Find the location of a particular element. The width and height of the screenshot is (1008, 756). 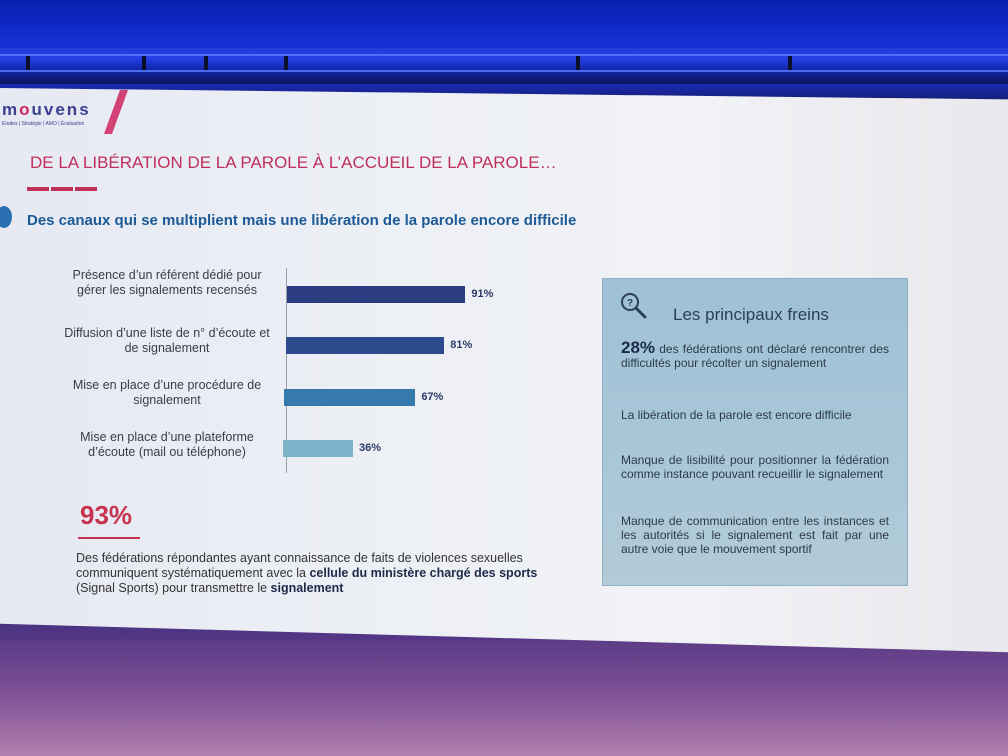

bar-value-label: 91% is located at coordinates (482, 294).